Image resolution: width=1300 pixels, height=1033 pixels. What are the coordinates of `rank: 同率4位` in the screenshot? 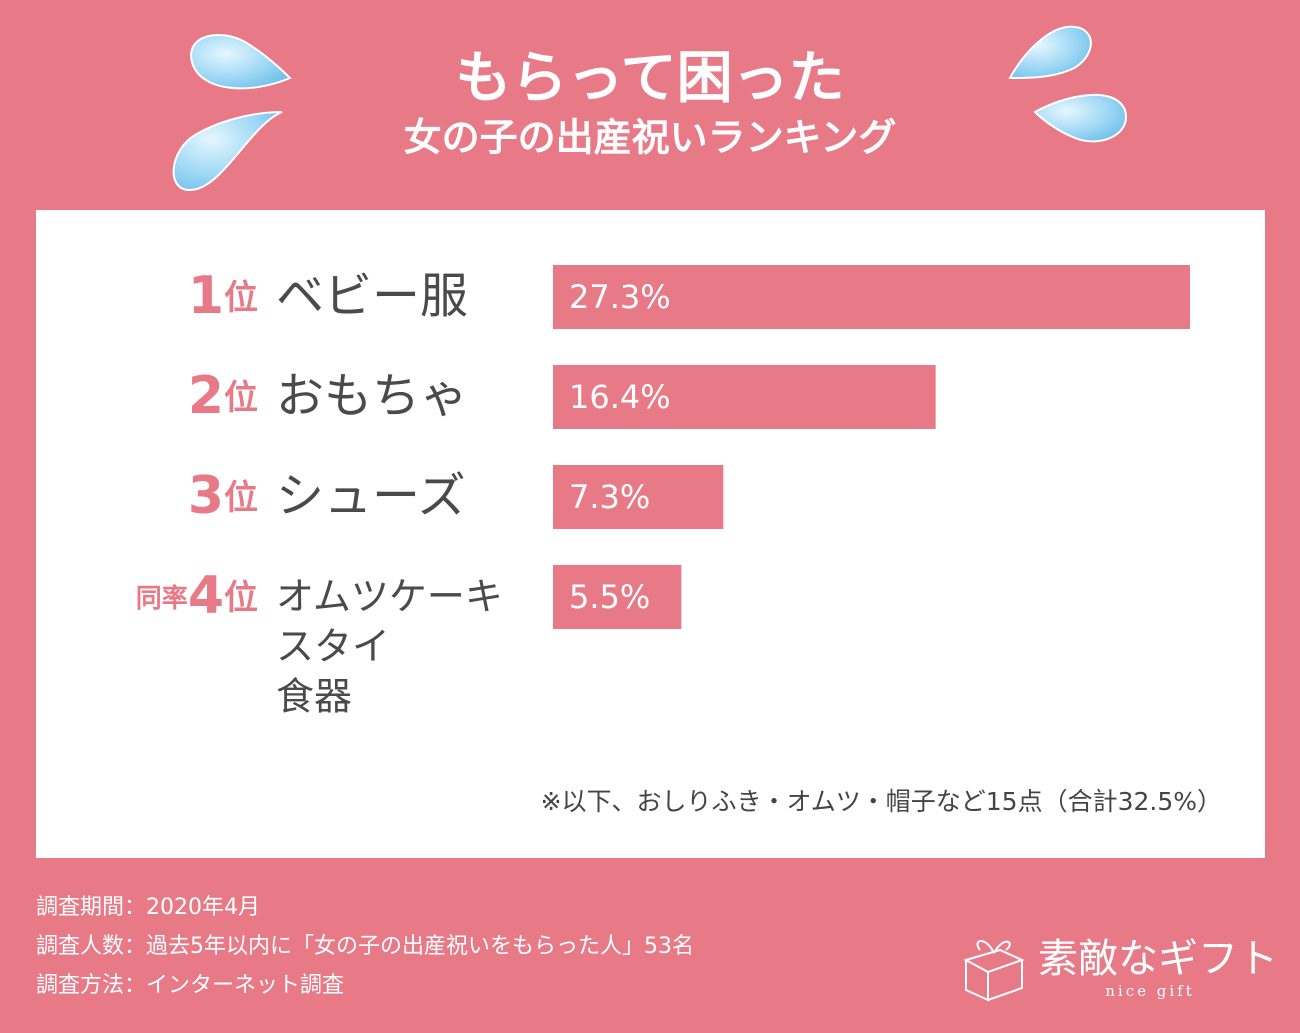 It's located at (197, 596).